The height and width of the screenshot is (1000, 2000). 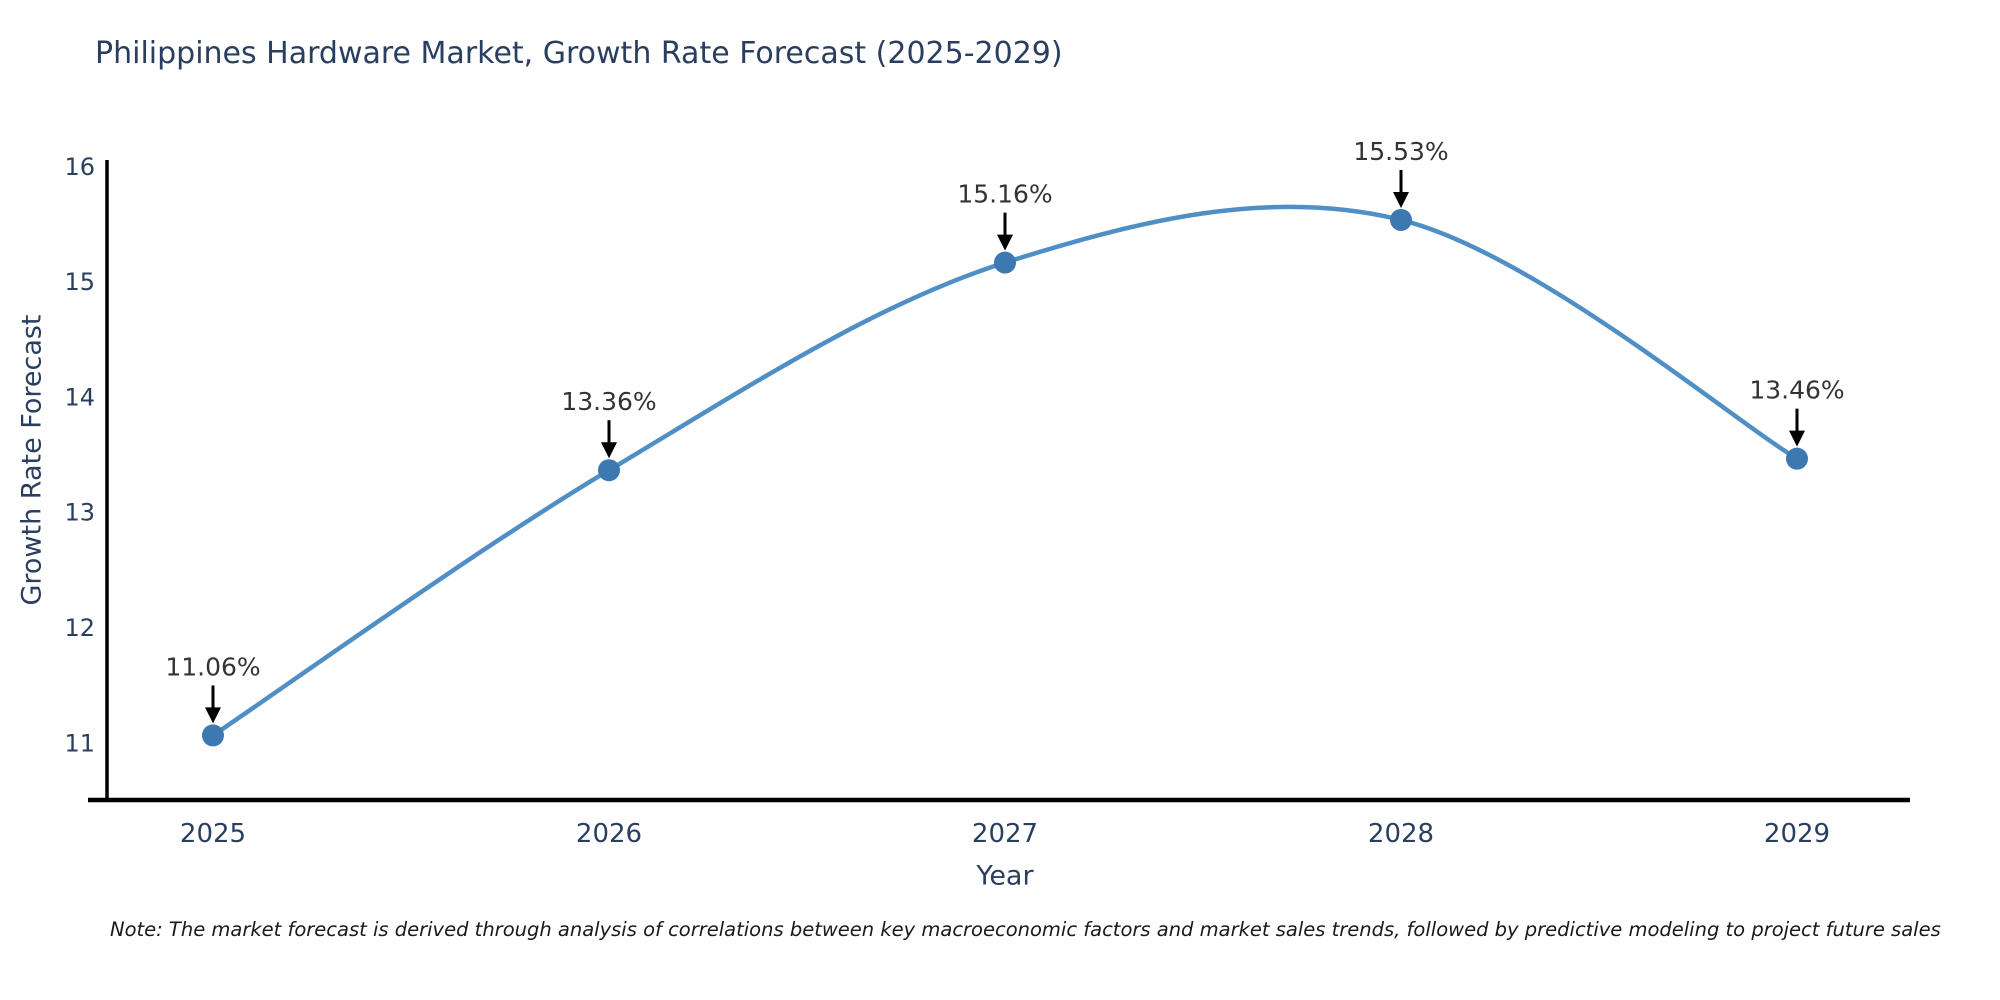 What do you see at coordinates (213, 834) in the screenshot?
I see `x-tick-label: 2025` at bounding box center [213, 834].